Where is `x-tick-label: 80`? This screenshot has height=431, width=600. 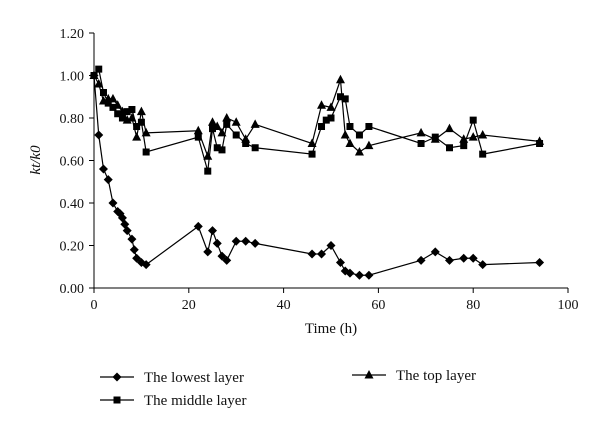 x-tick-label: 80 is located at coordinates (473, 305).